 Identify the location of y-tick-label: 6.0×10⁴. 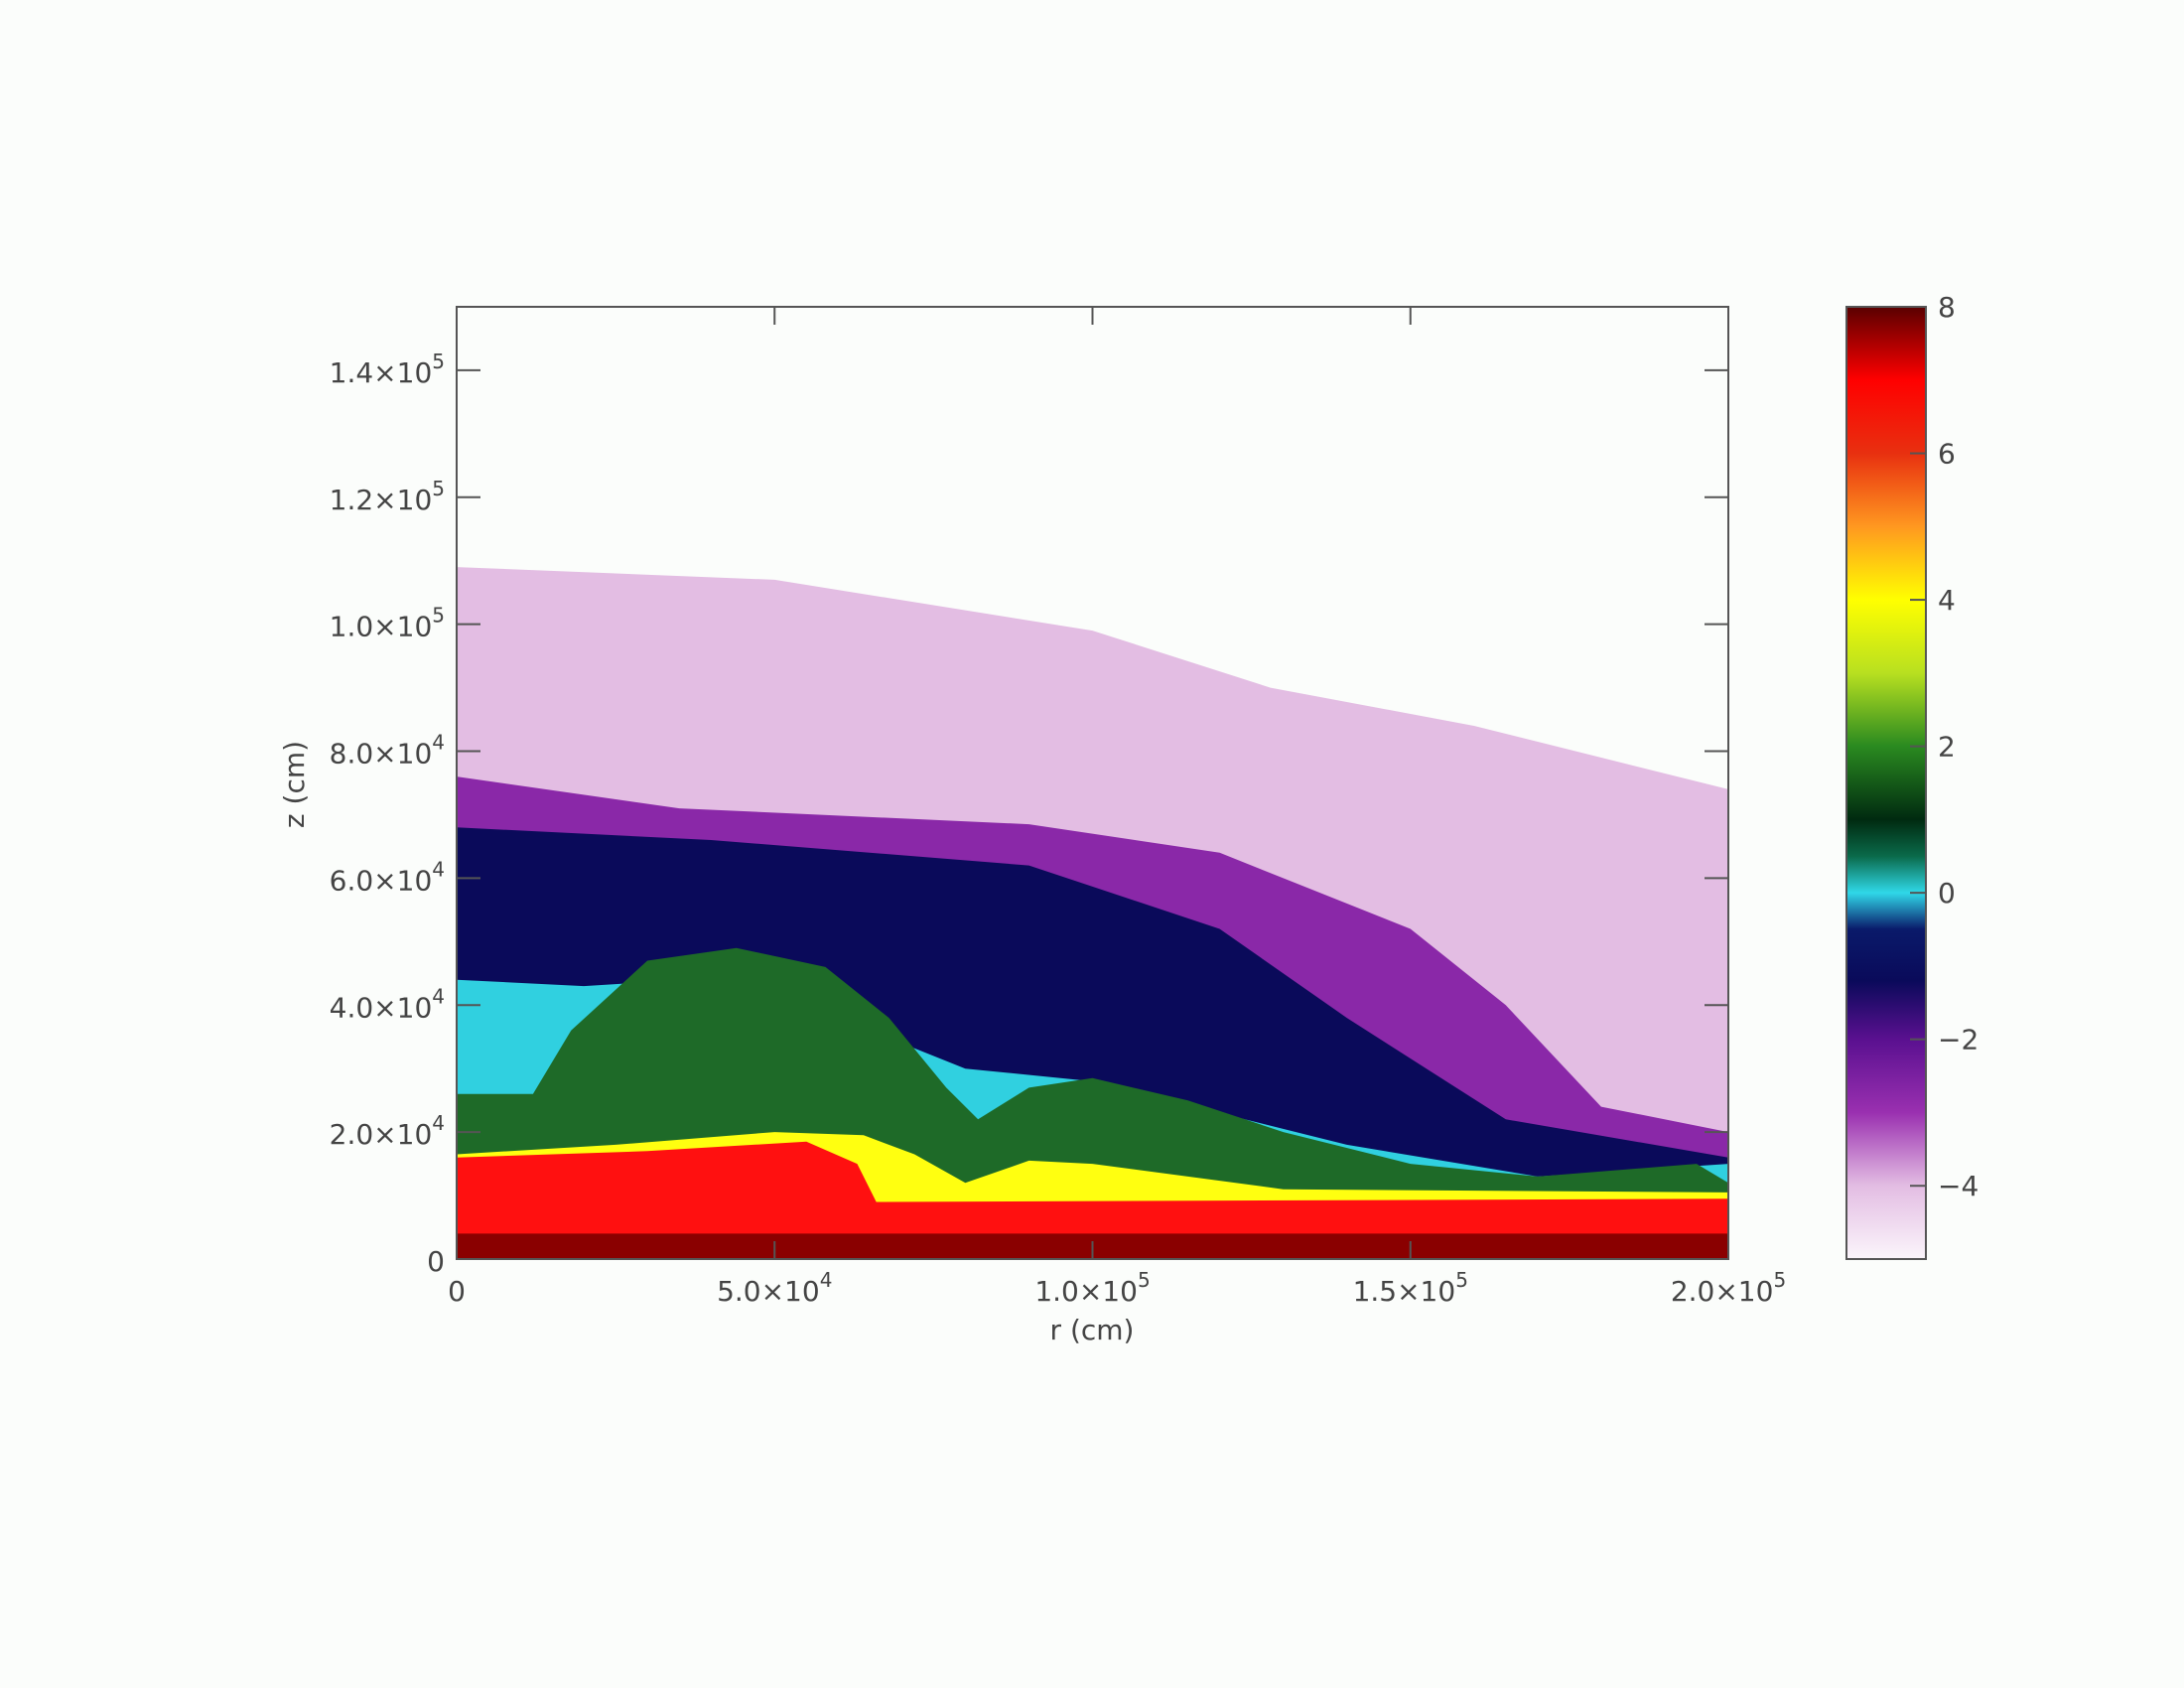
(387, 877).